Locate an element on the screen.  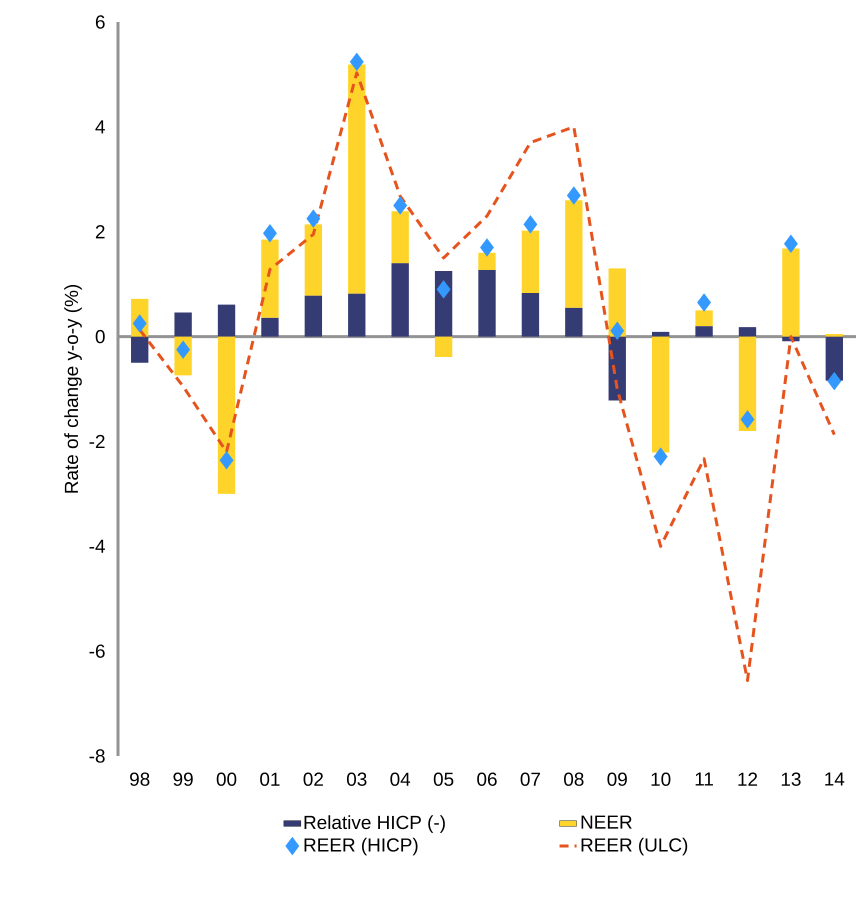
y-tick-label: 0 is located at coordinates (100, 337).